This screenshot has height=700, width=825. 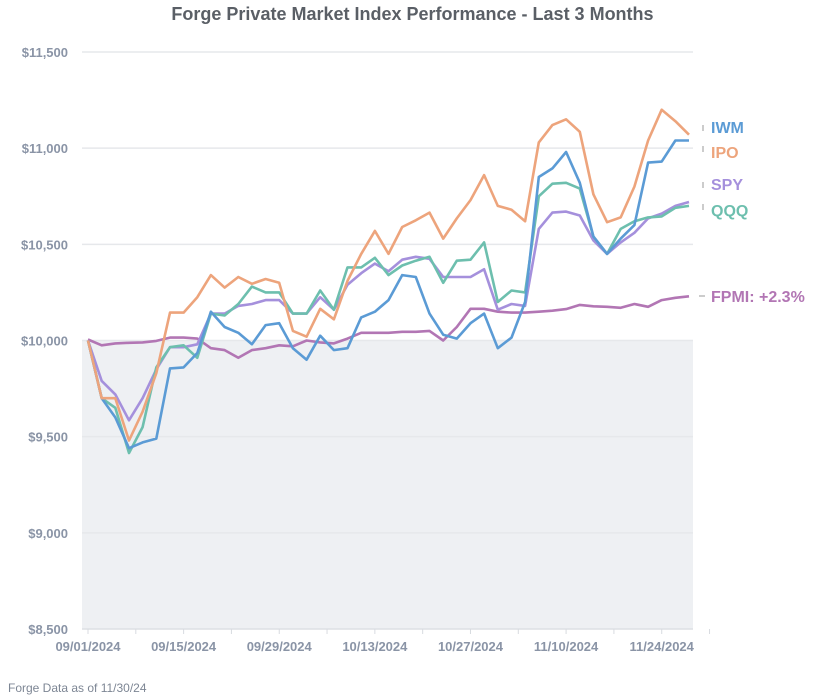 What do you see at coordinates (566, 646) in the screenshot?
I see `x-tick-label: 11/10/2024` at bounding box center [566, 646].